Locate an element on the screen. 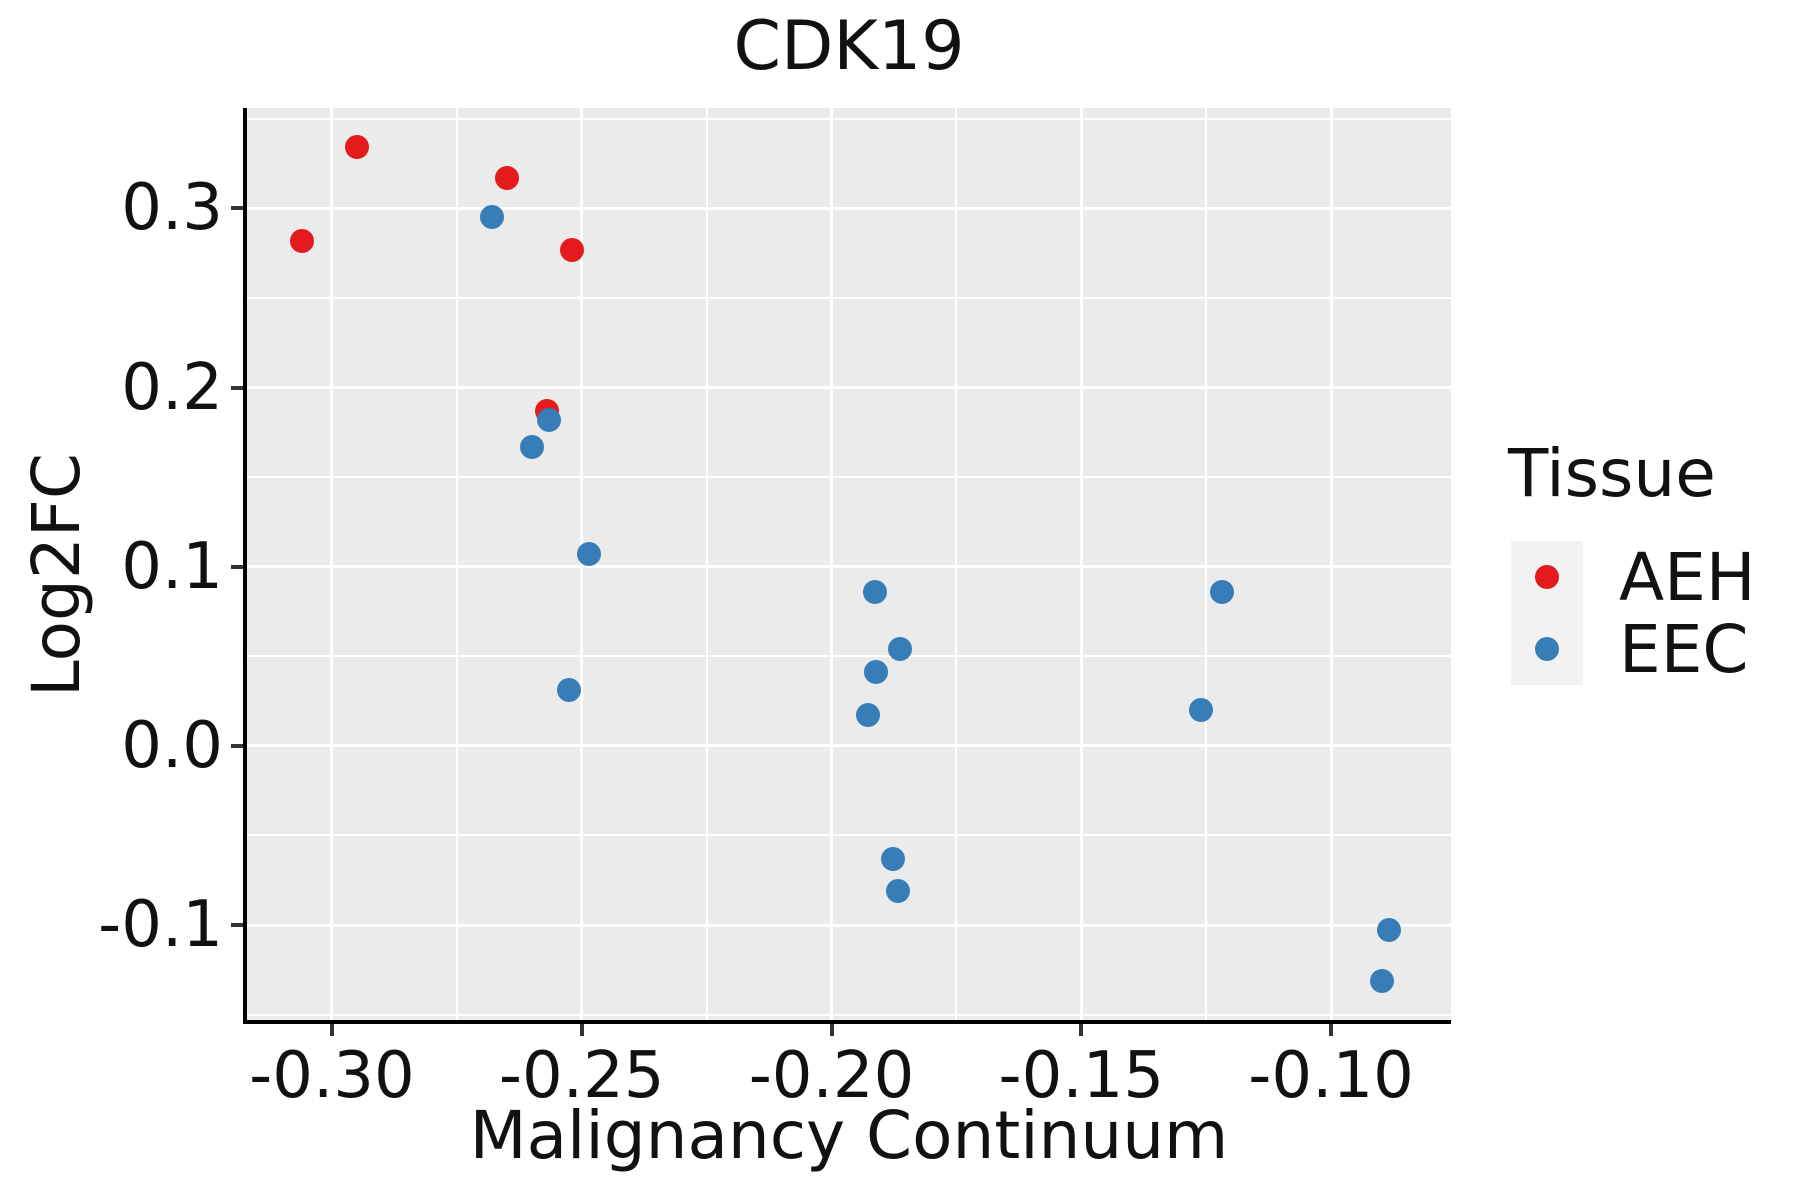 Image resolution: width=1800 pixels, height=1200 pixels. legend-title: Tissue is located at coordinates (1612, 473).